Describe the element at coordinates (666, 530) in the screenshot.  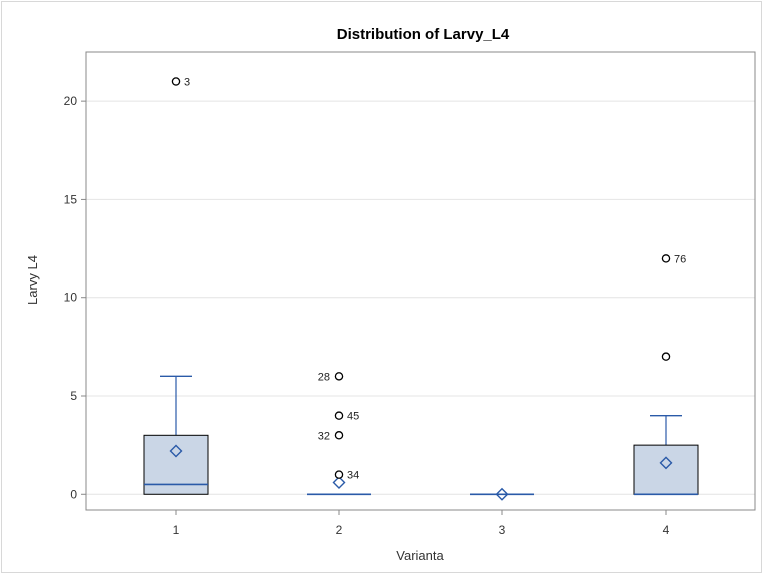
I see `x-tick-label: 4` at that location.